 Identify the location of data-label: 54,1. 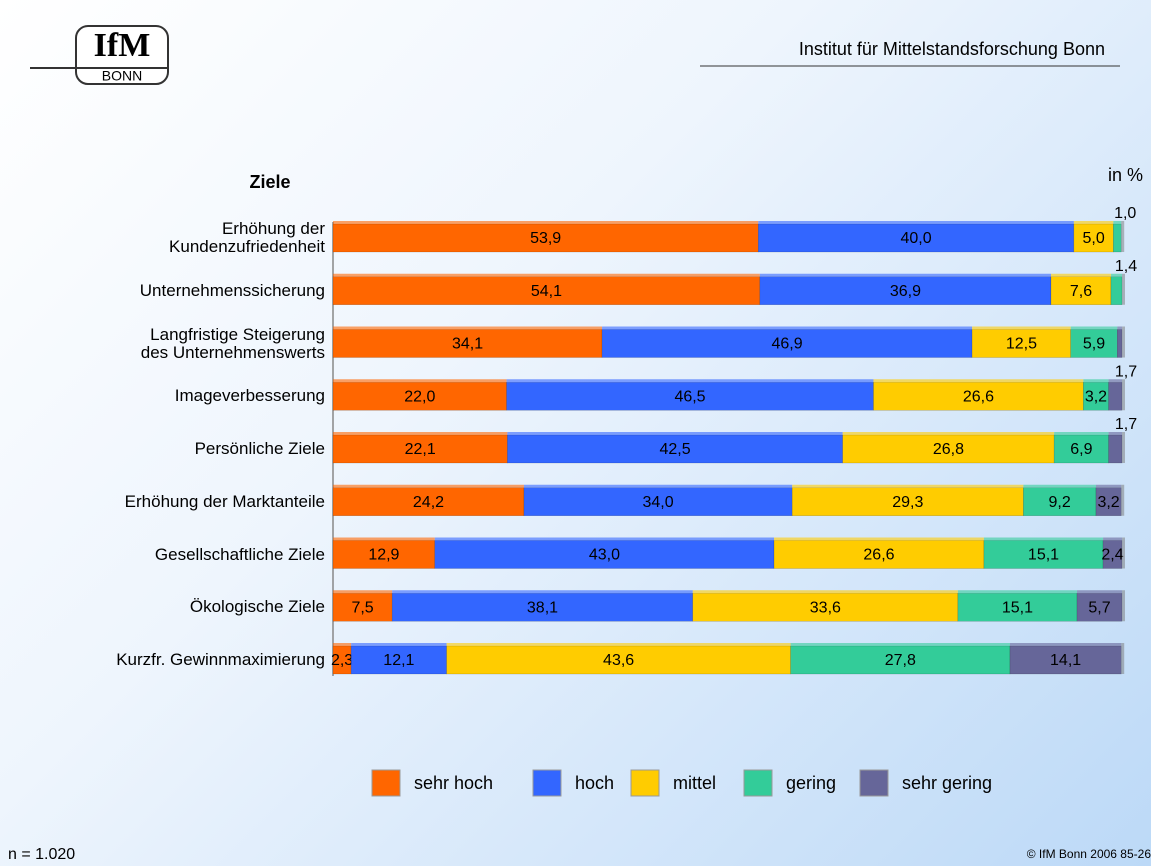
(546, 291).